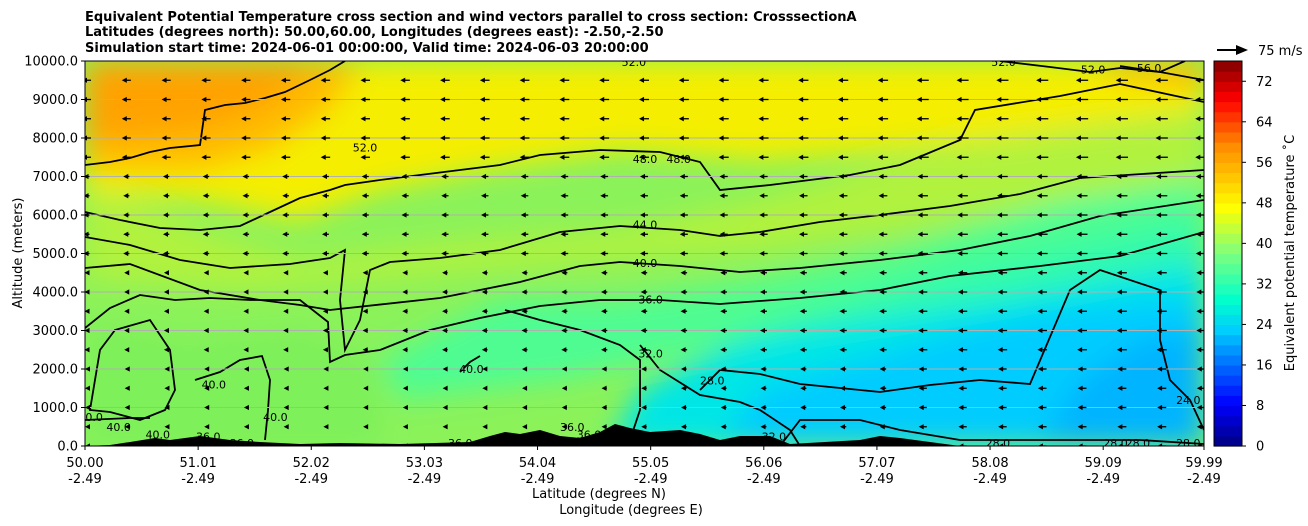 This screenshot has width=1308, height=526. I want to click on quiver-key-arrow-icon, so click(1242, 50).